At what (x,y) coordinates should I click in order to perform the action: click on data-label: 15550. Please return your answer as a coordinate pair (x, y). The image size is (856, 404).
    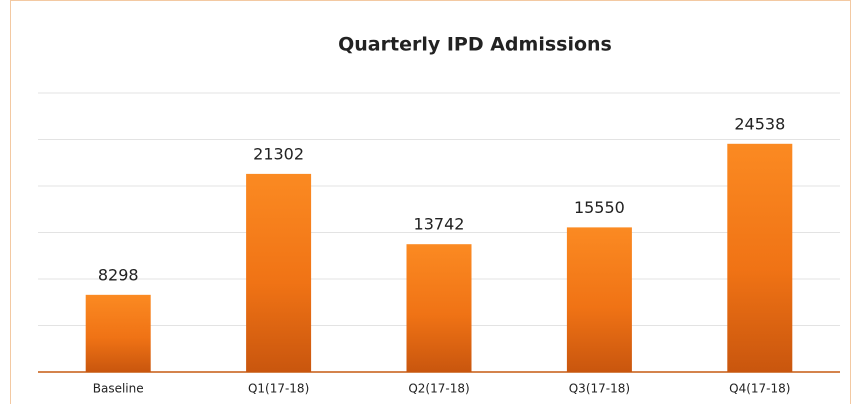
    Looking at the image, I should click on (599, 207).